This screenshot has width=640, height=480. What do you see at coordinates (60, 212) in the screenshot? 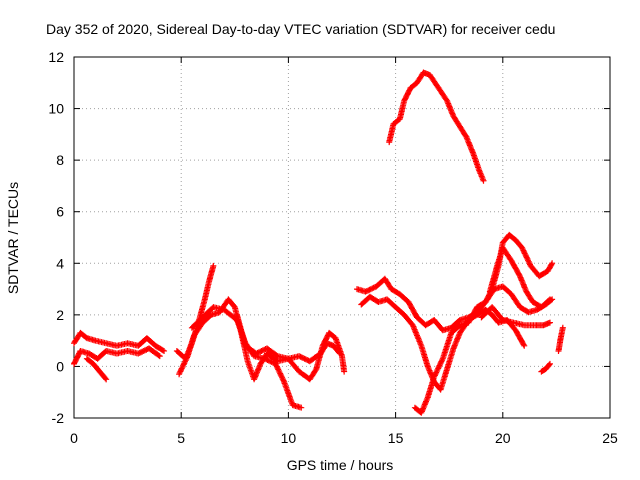
I see `y-tick-label: 6` at bounding box center [60, 212].